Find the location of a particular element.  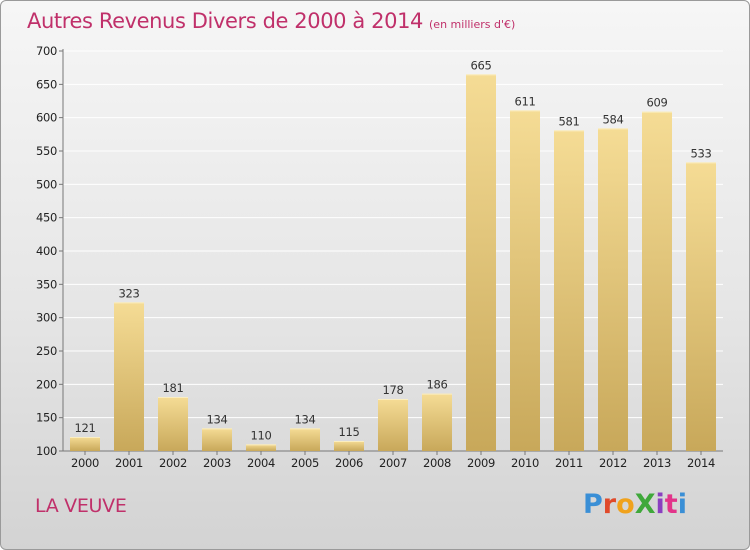

y-tick-label: 550 is located at coordinates (46, 151).